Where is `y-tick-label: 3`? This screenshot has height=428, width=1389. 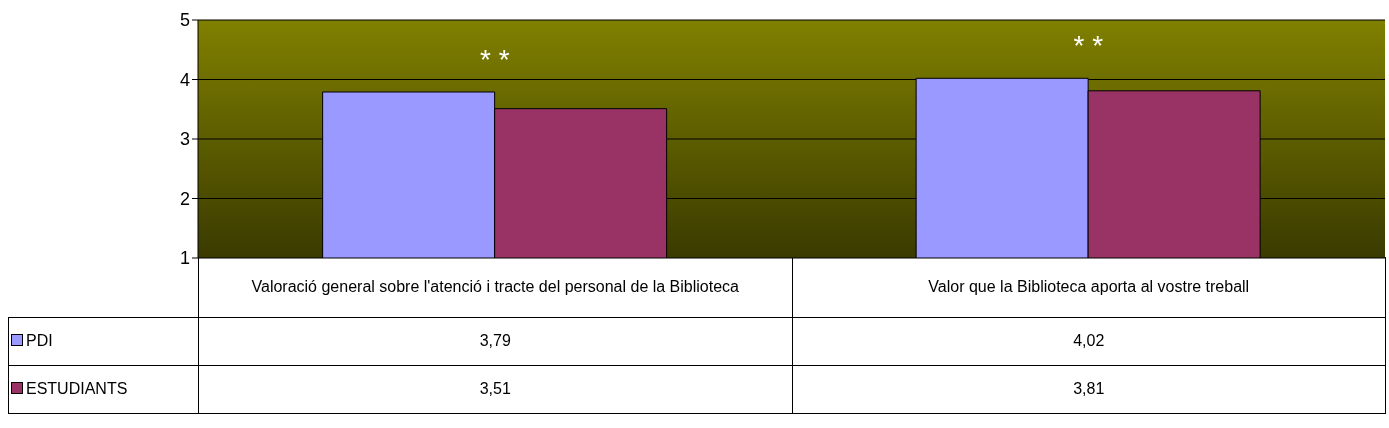
y-tick-label: 3 is located at coordinates (184, 139).